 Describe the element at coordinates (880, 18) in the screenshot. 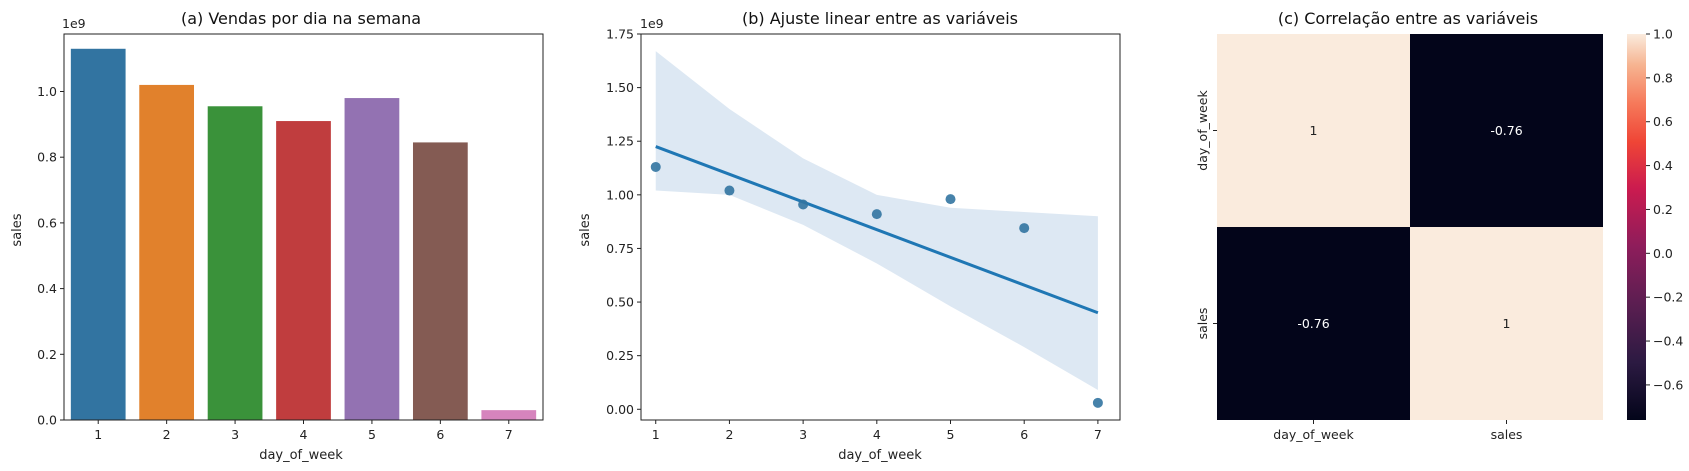

I see `chart-b-title: (b) Ajuste linear entre as variáveis` at that location.